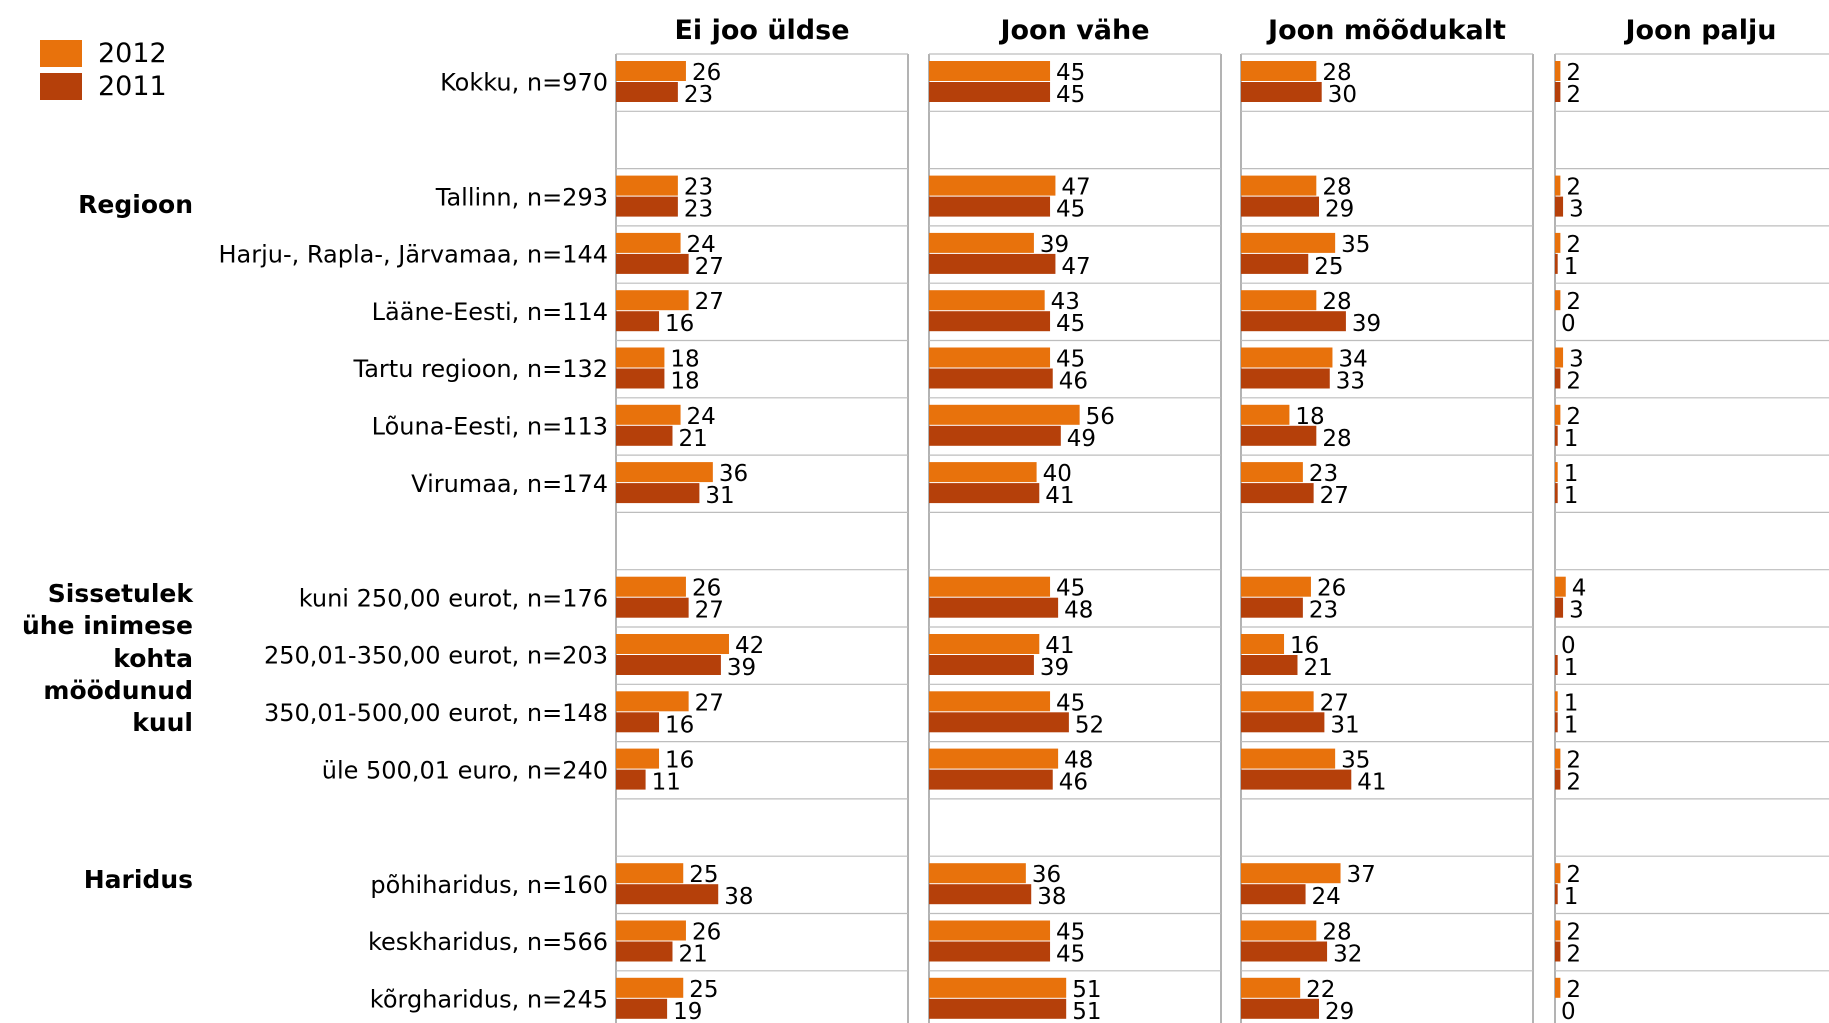  I want to click on value-label-2012: 1, so click(1571, 474).